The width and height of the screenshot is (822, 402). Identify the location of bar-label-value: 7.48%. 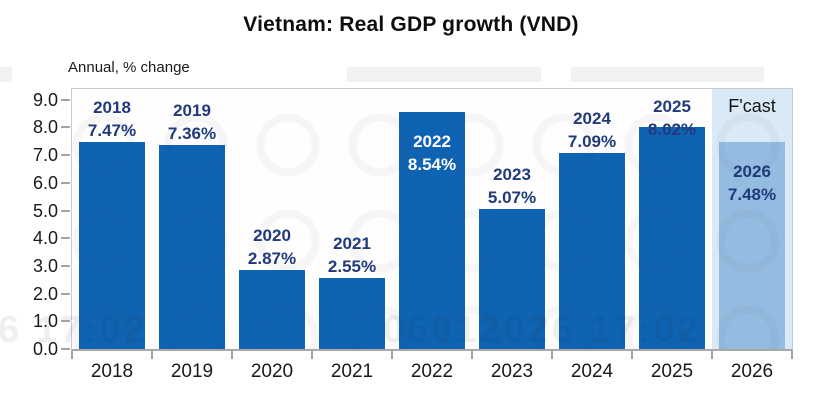
(752, 194).